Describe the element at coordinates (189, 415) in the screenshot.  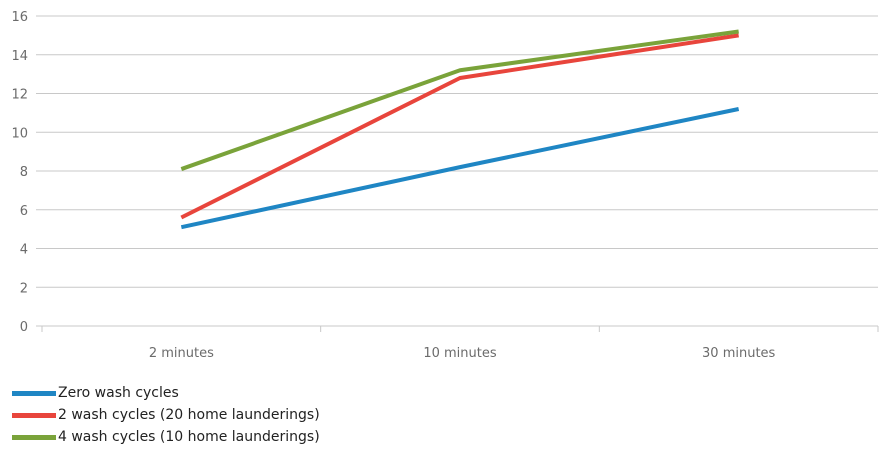
I see `legend-label: 2 wash cycles (20 home launderings)` at that location.